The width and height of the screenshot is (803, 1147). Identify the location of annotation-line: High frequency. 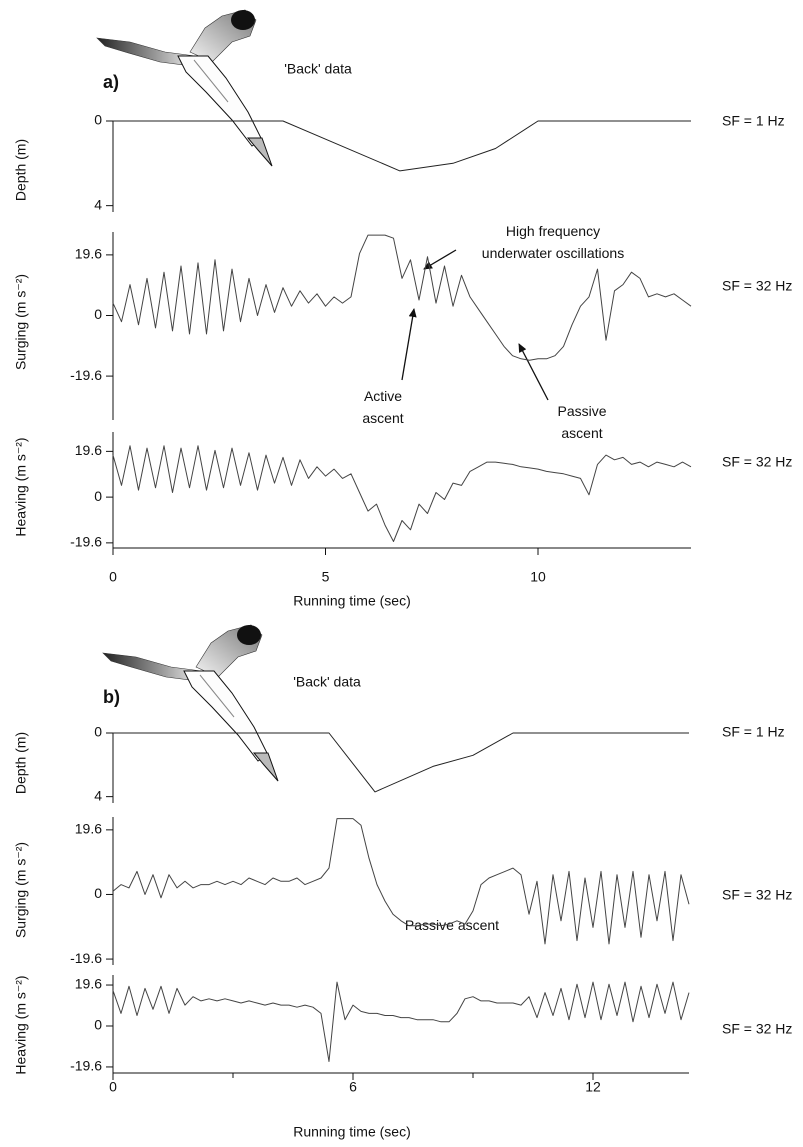
(553, 231).